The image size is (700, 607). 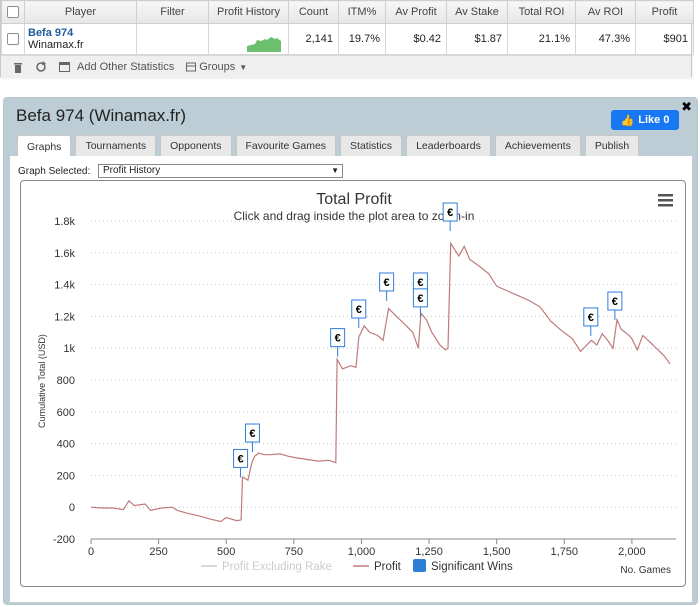 What do you see at coordinates (477, 12) in the screenshot?
I see `col-header-av-stake: Av Stake` at bounding box center [477, 12].